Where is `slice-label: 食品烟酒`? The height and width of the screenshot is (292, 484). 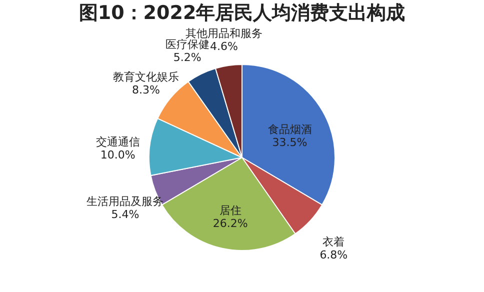 slice-label: 食品烟酒 is located at coordinates (290, 129).